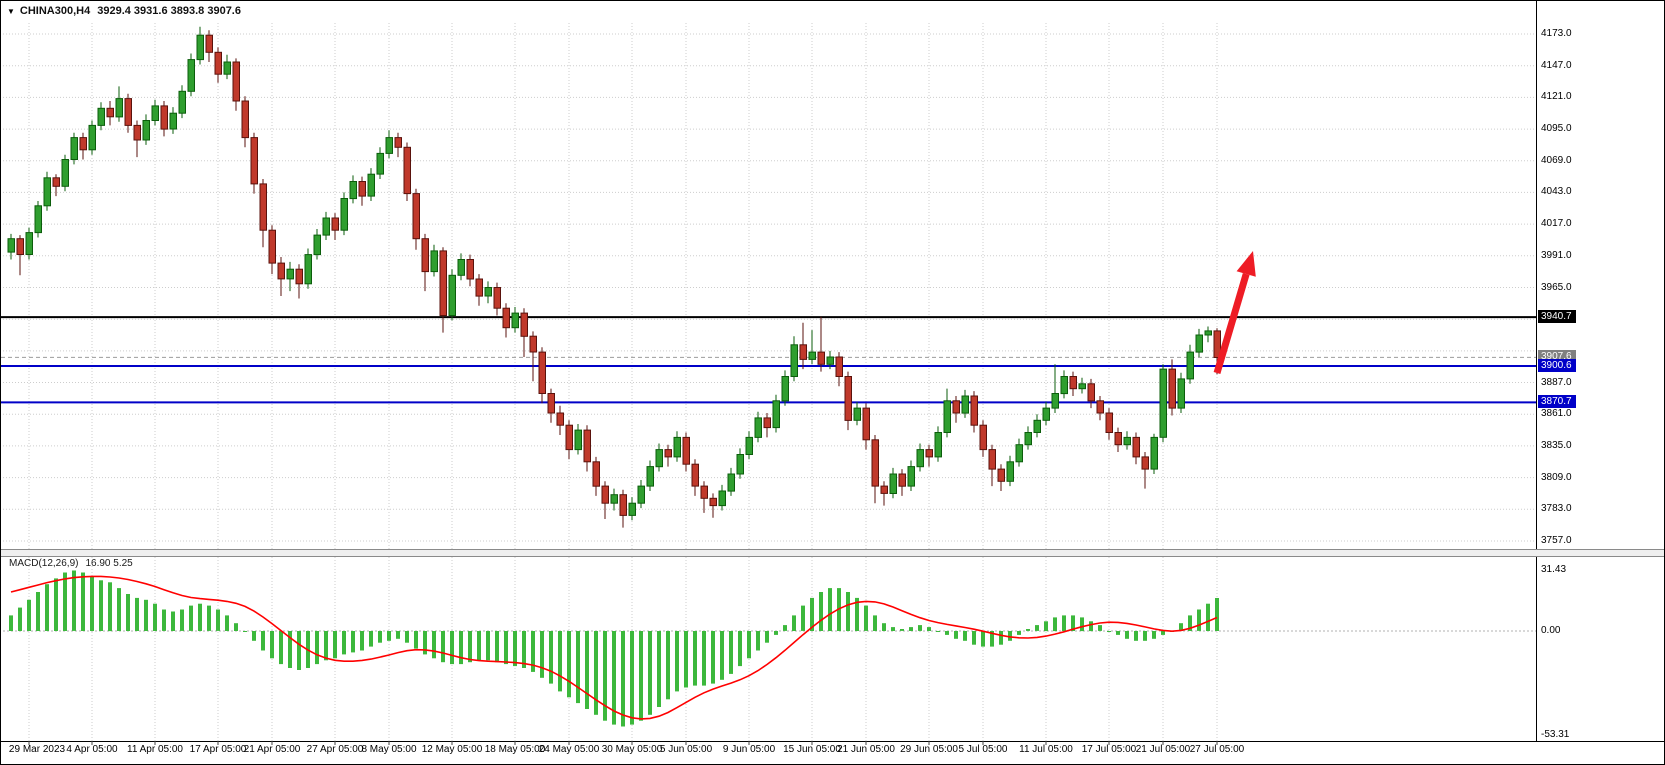 The width and height of the screenshot is (1665, 765). I want to click on date-label: 4 Apr 05:00, so click(92, 749).